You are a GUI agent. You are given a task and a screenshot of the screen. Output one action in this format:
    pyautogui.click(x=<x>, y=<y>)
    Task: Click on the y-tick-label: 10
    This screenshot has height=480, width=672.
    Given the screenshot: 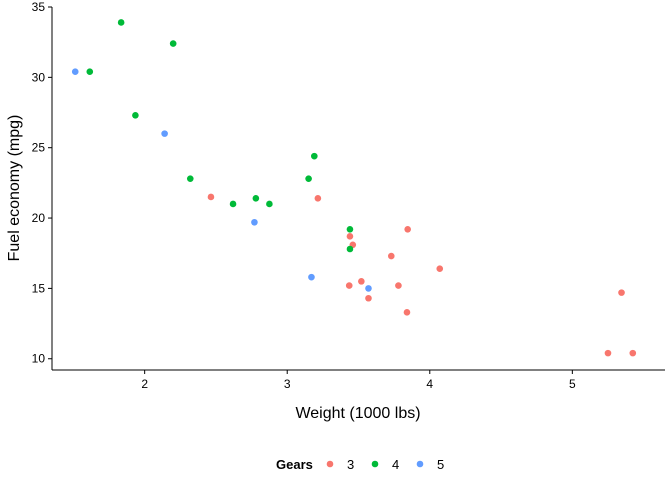 What is the action you would take?
    pyautogui.click(x=39, y=359)
    